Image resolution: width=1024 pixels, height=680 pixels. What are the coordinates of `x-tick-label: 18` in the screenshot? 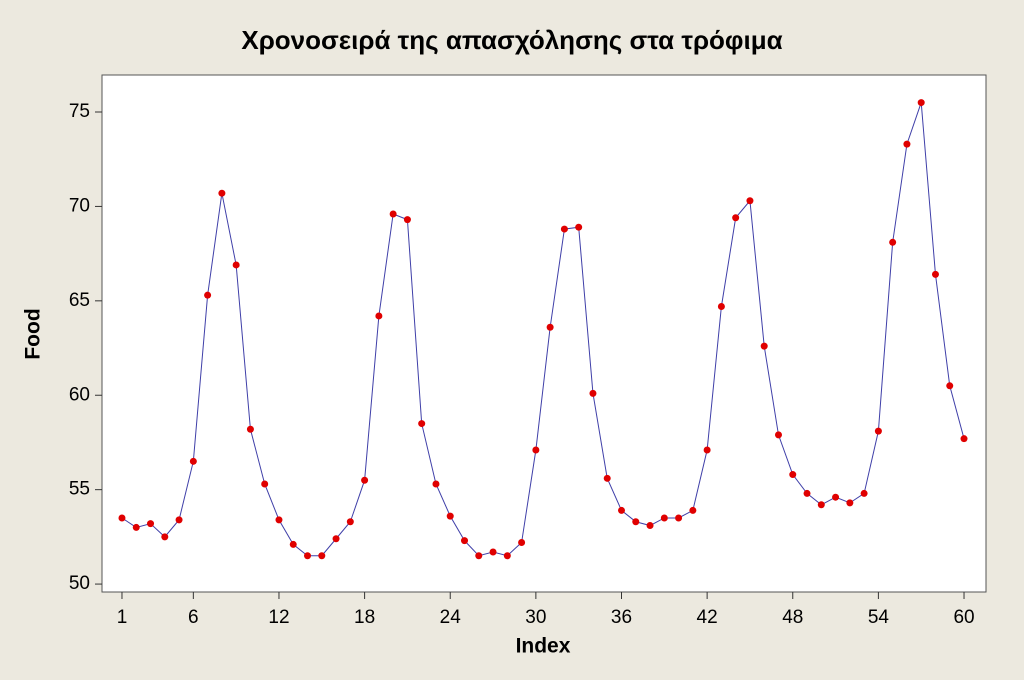 It's located at (364, 617).